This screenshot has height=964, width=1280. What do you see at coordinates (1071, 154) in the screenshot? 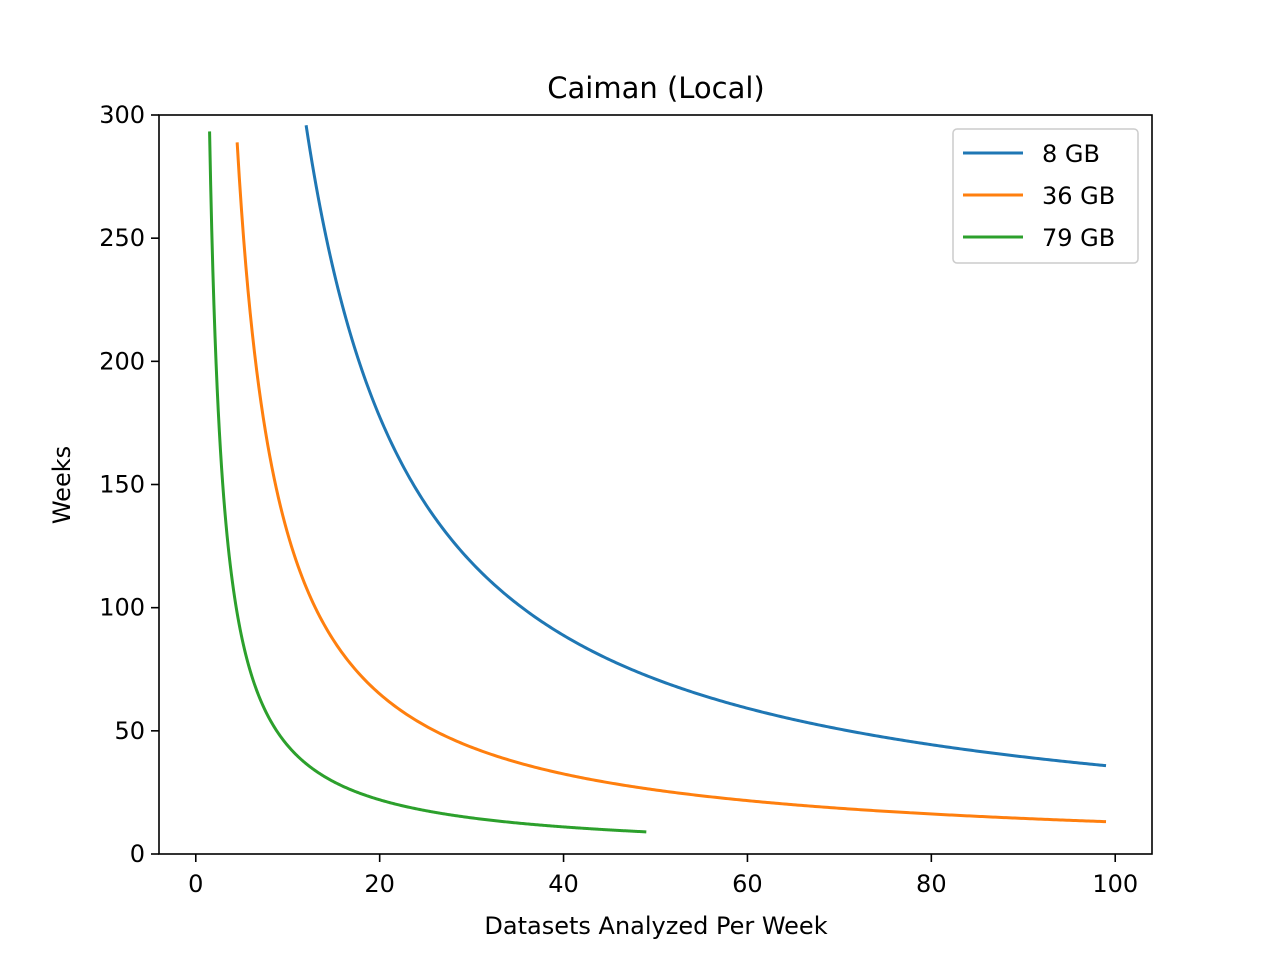
I see `legend-label: 8 GB` at bounding box center [1071, 154].